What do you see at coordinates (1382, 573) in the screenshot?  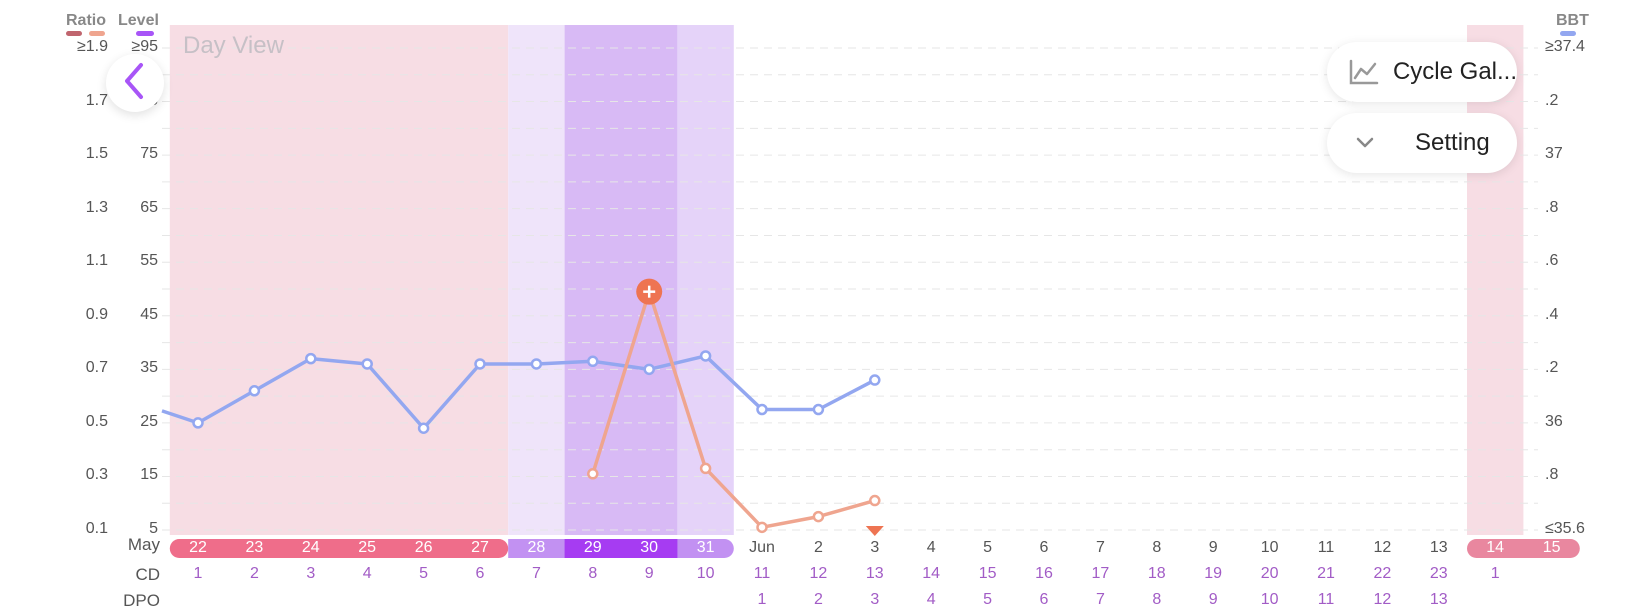 I see `cd-cell: 22` at bounding box center [1382, 573].